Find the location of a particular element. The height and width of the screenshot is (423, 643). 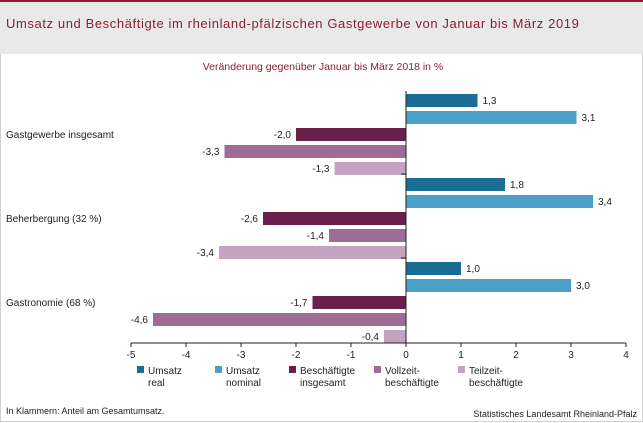

legend-label-2-line1: Beschäftigte is located at coordinates (327, 371).